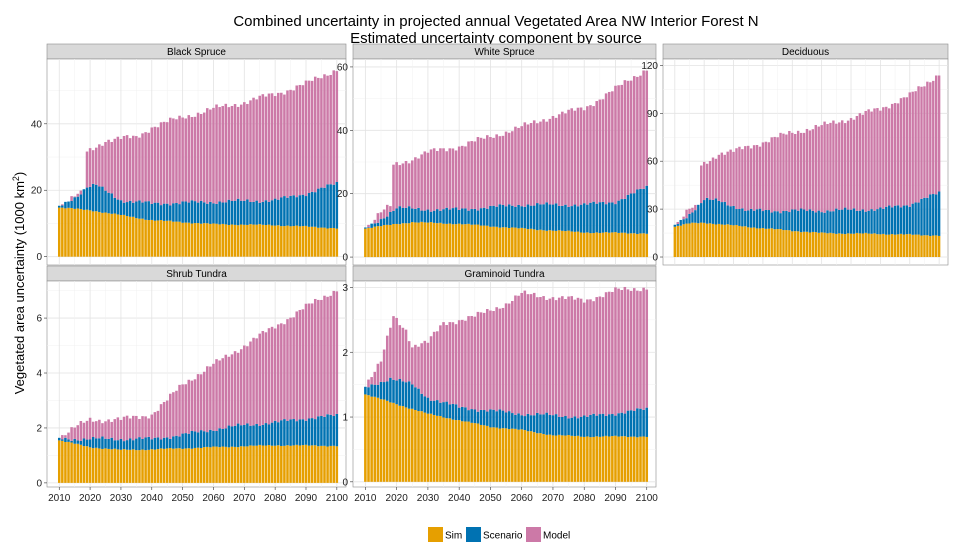 The height and width of the screenshot is (560, 960). Describe the element at coordinates (584, 498) in the screenshot. I see `x-tick-label: 2080` at that location.